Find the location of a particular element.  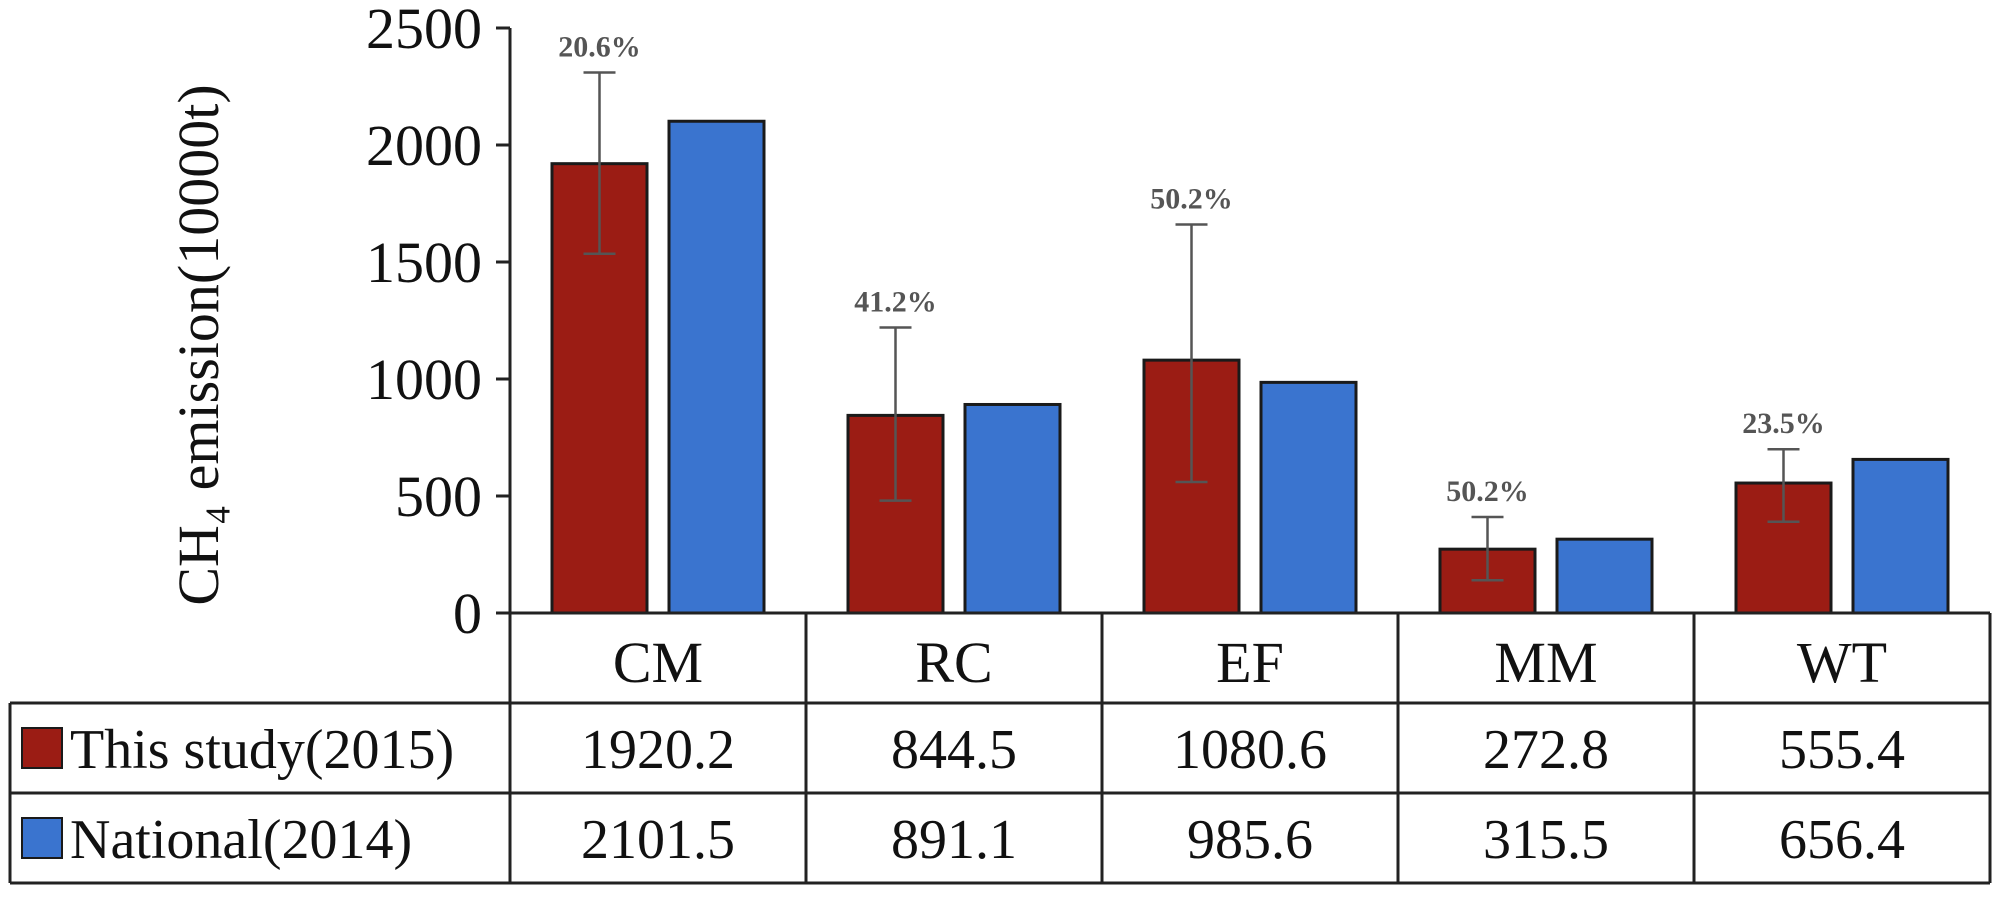

table-cell-value: 1080.6 is located at coordinates (1250, 750).